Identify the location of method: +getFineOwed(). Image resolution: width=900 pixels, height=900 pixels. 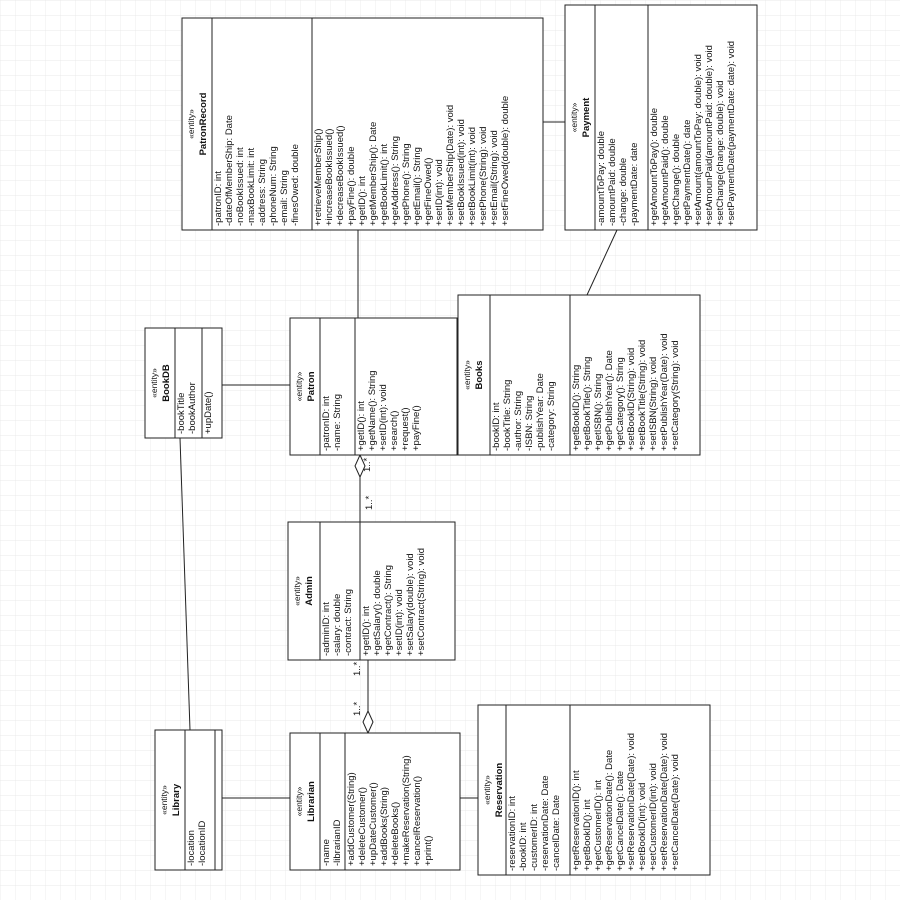
(428, 192).